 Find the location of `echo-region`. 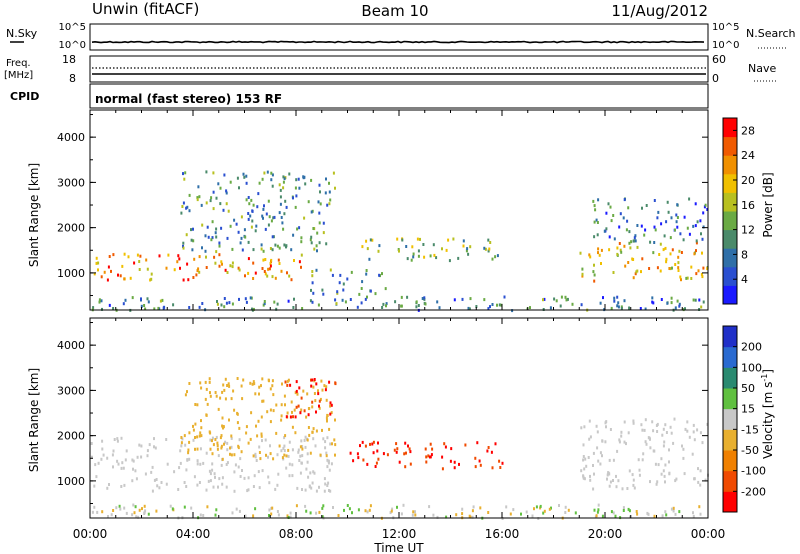

echo-region is located at coordinates (198, 267).